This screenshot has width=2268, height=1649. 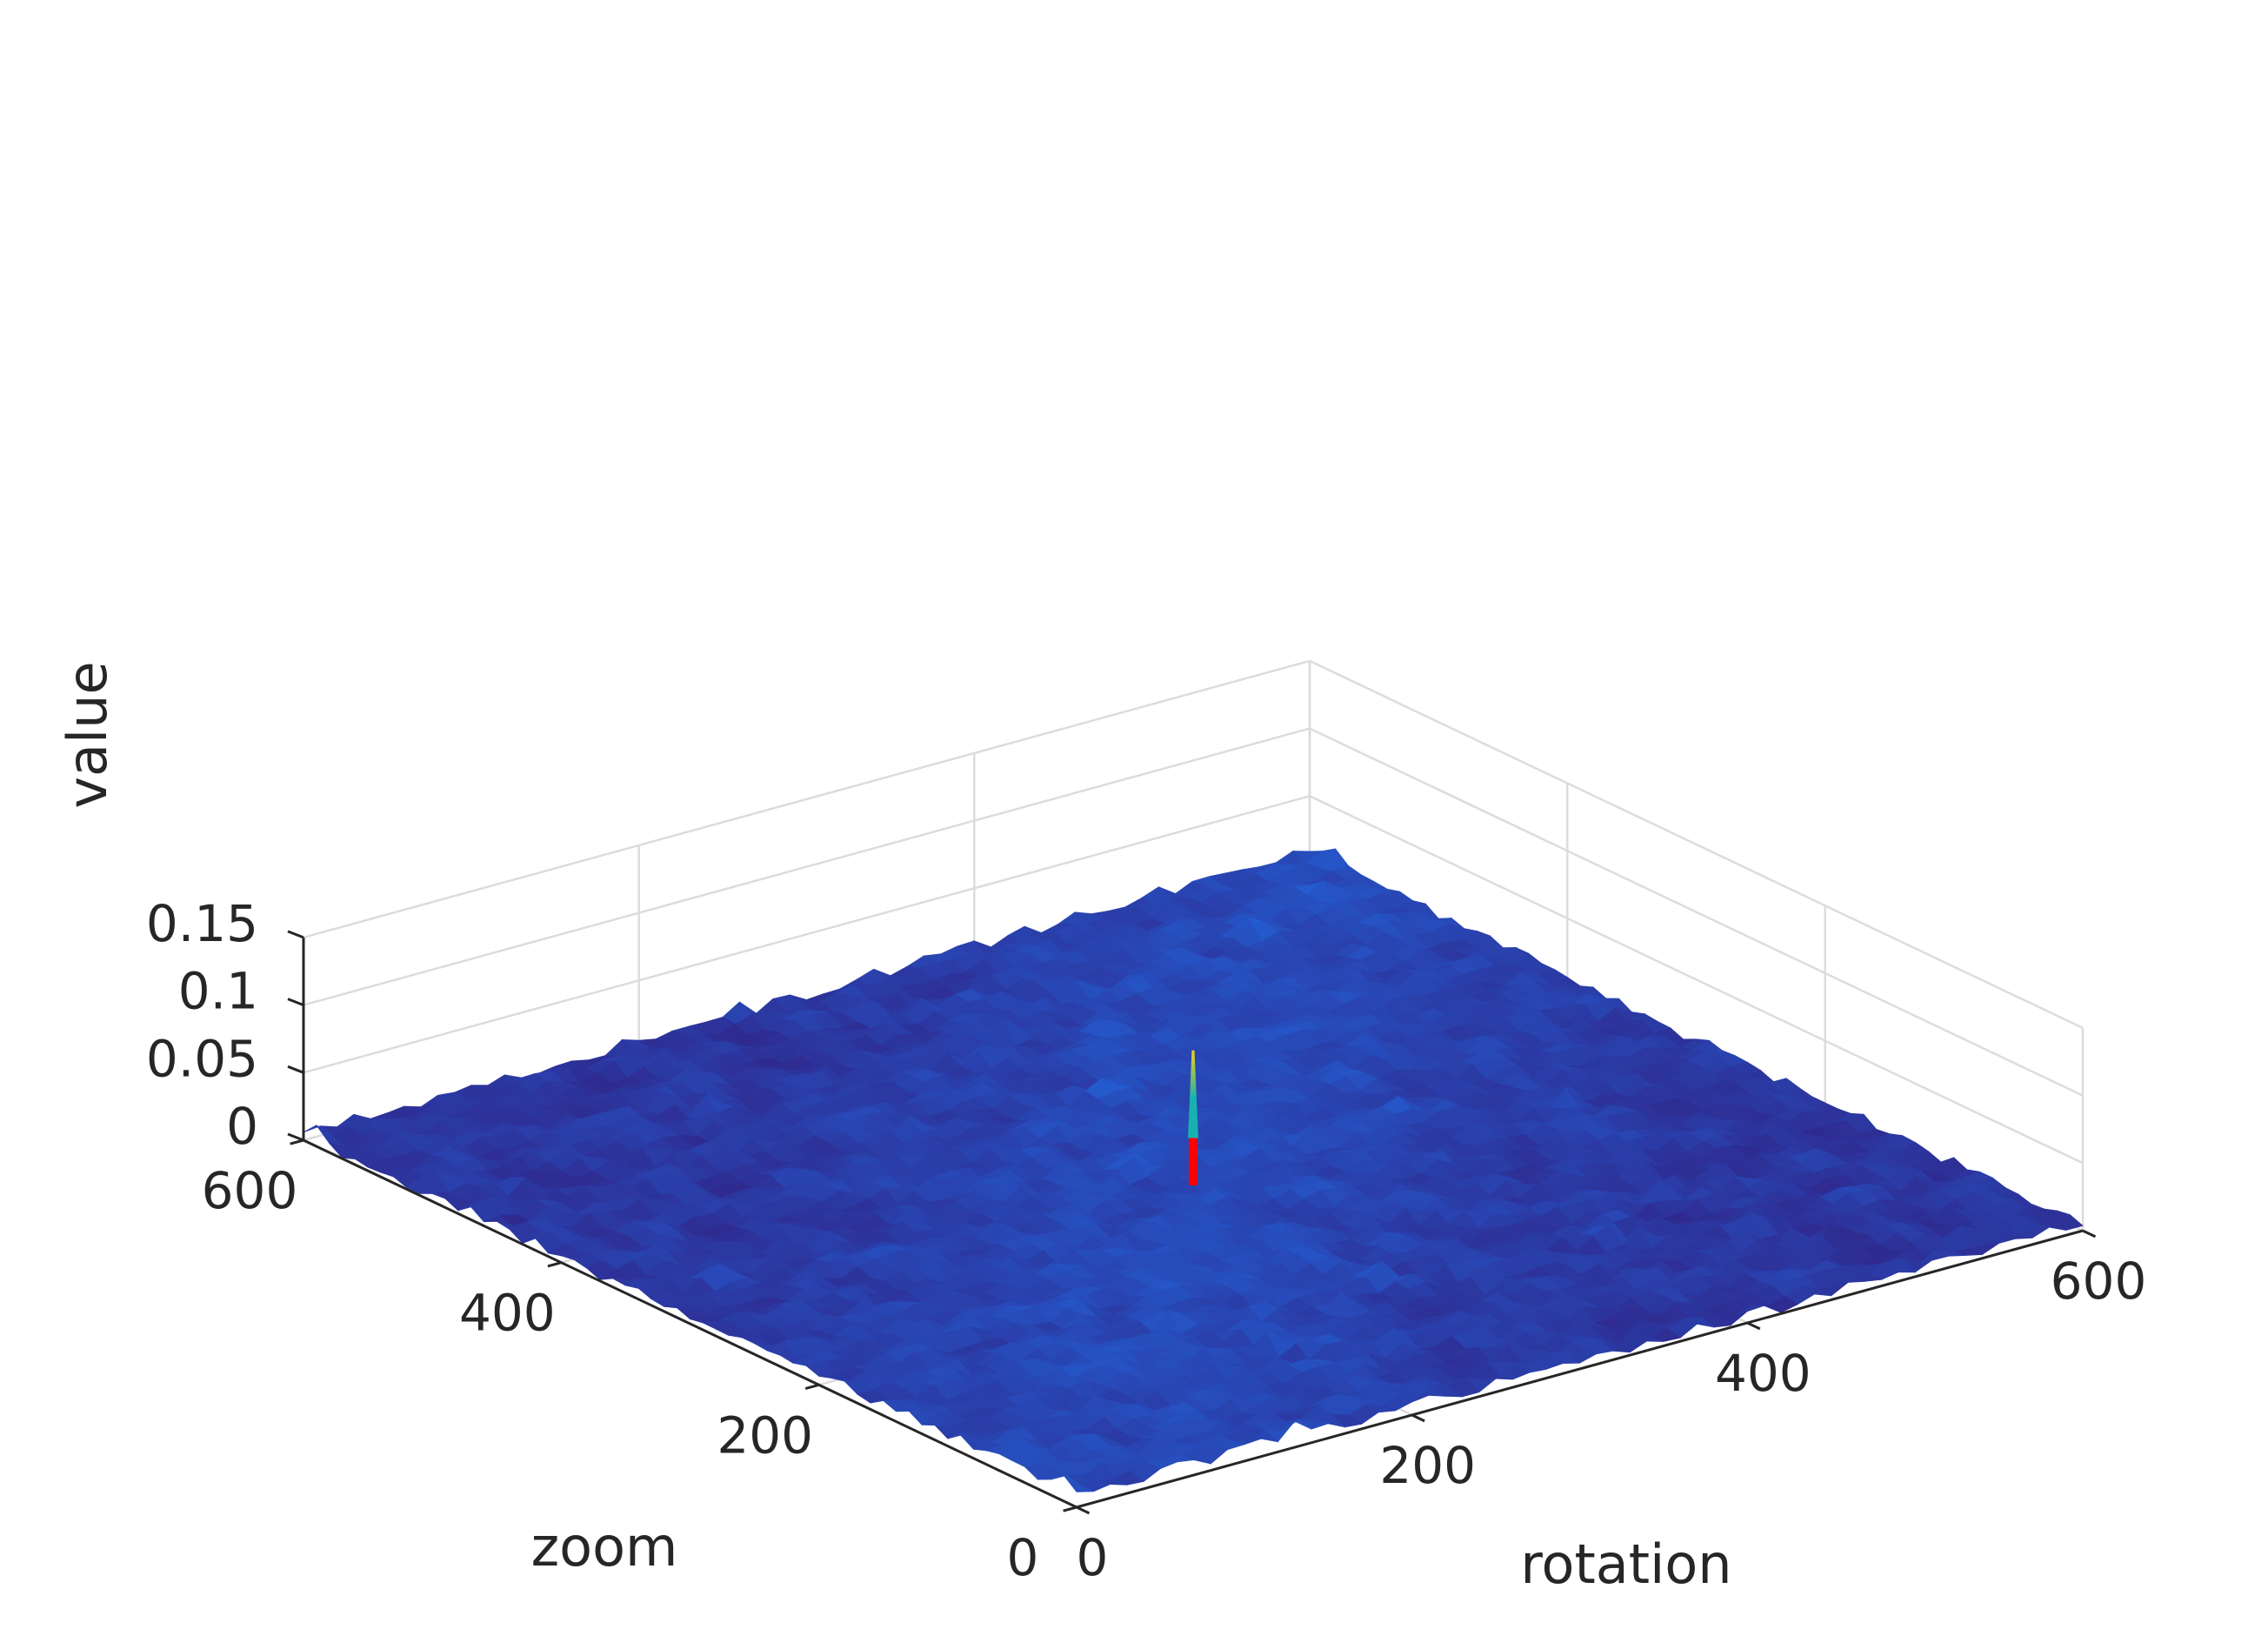 I want to click on y-axis-title: zoom, so click(x=604, y=1547).